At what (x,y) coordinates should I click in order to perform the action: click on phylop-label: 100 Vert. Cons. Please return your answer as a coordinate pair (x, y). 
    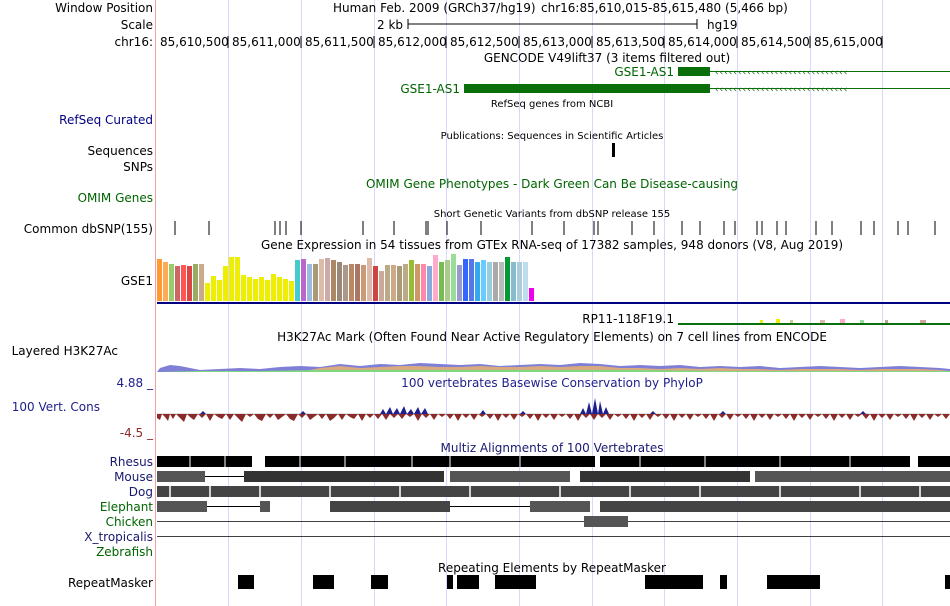
    Looking at the image, I should click on (55, 407).